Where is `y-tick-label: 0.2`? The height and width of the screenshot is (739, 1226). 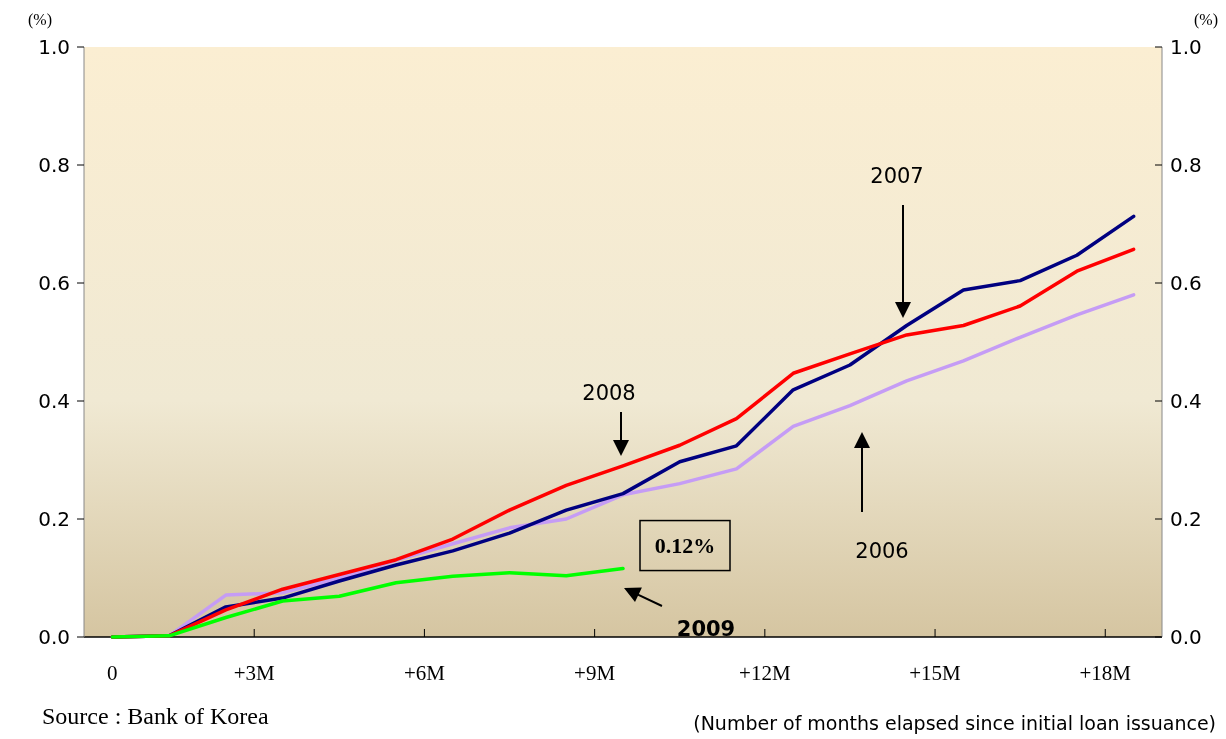
y-tick-label: 0.2 is located at coordinates (54, 519).